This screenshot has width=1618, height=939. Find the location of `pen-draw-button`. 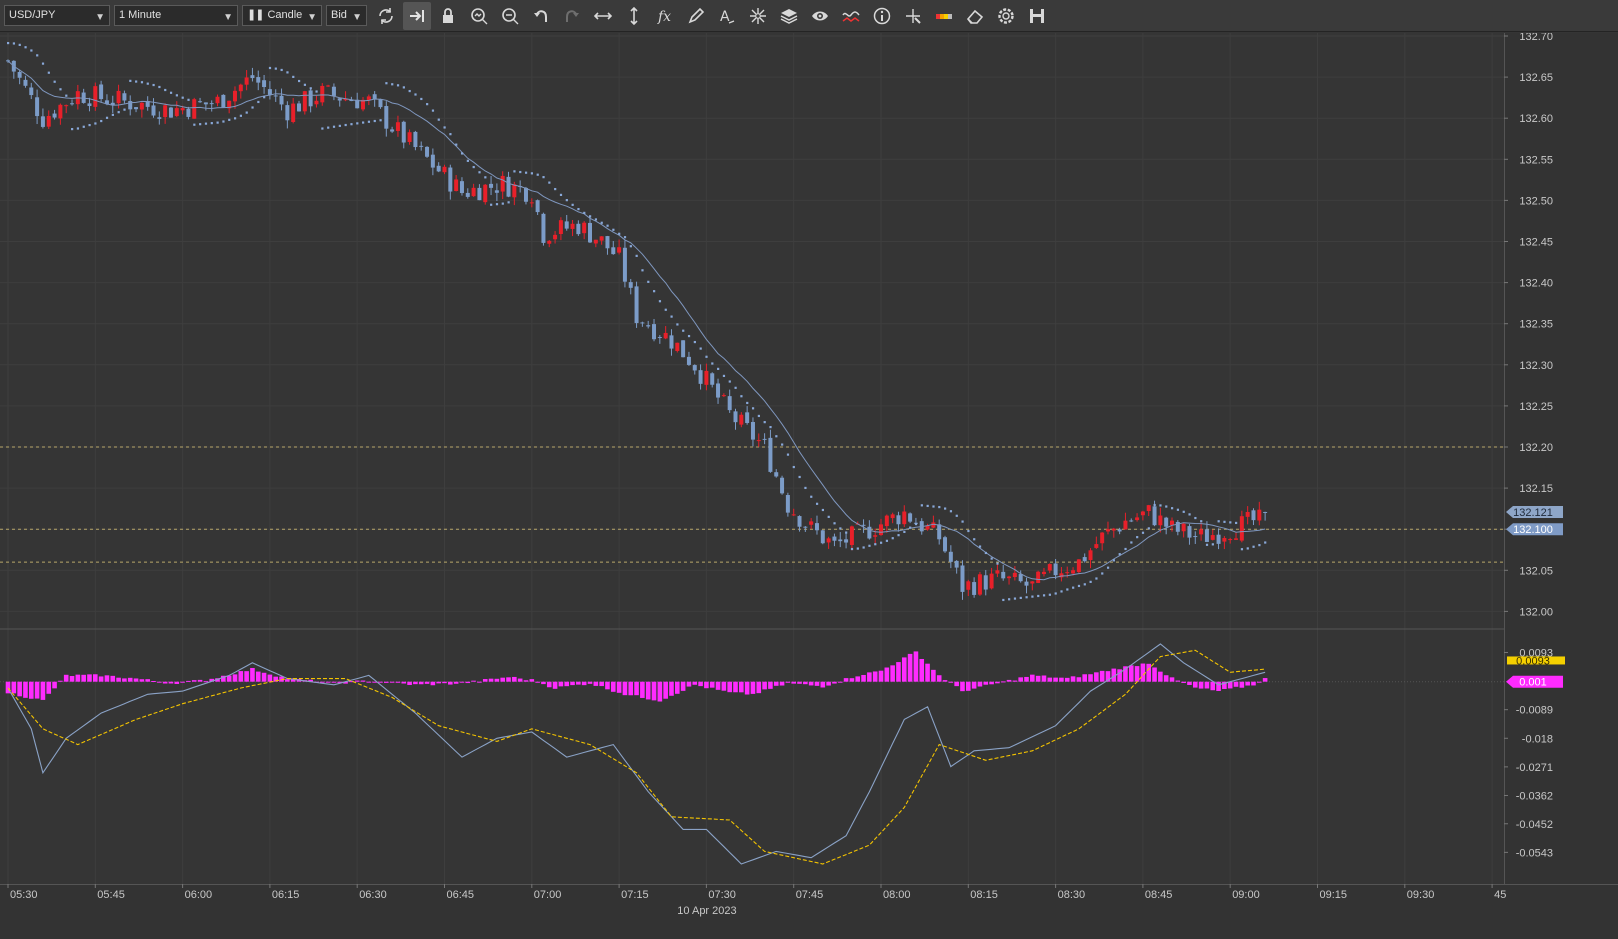

pen-draw-button is located at coordinates (696, 16).